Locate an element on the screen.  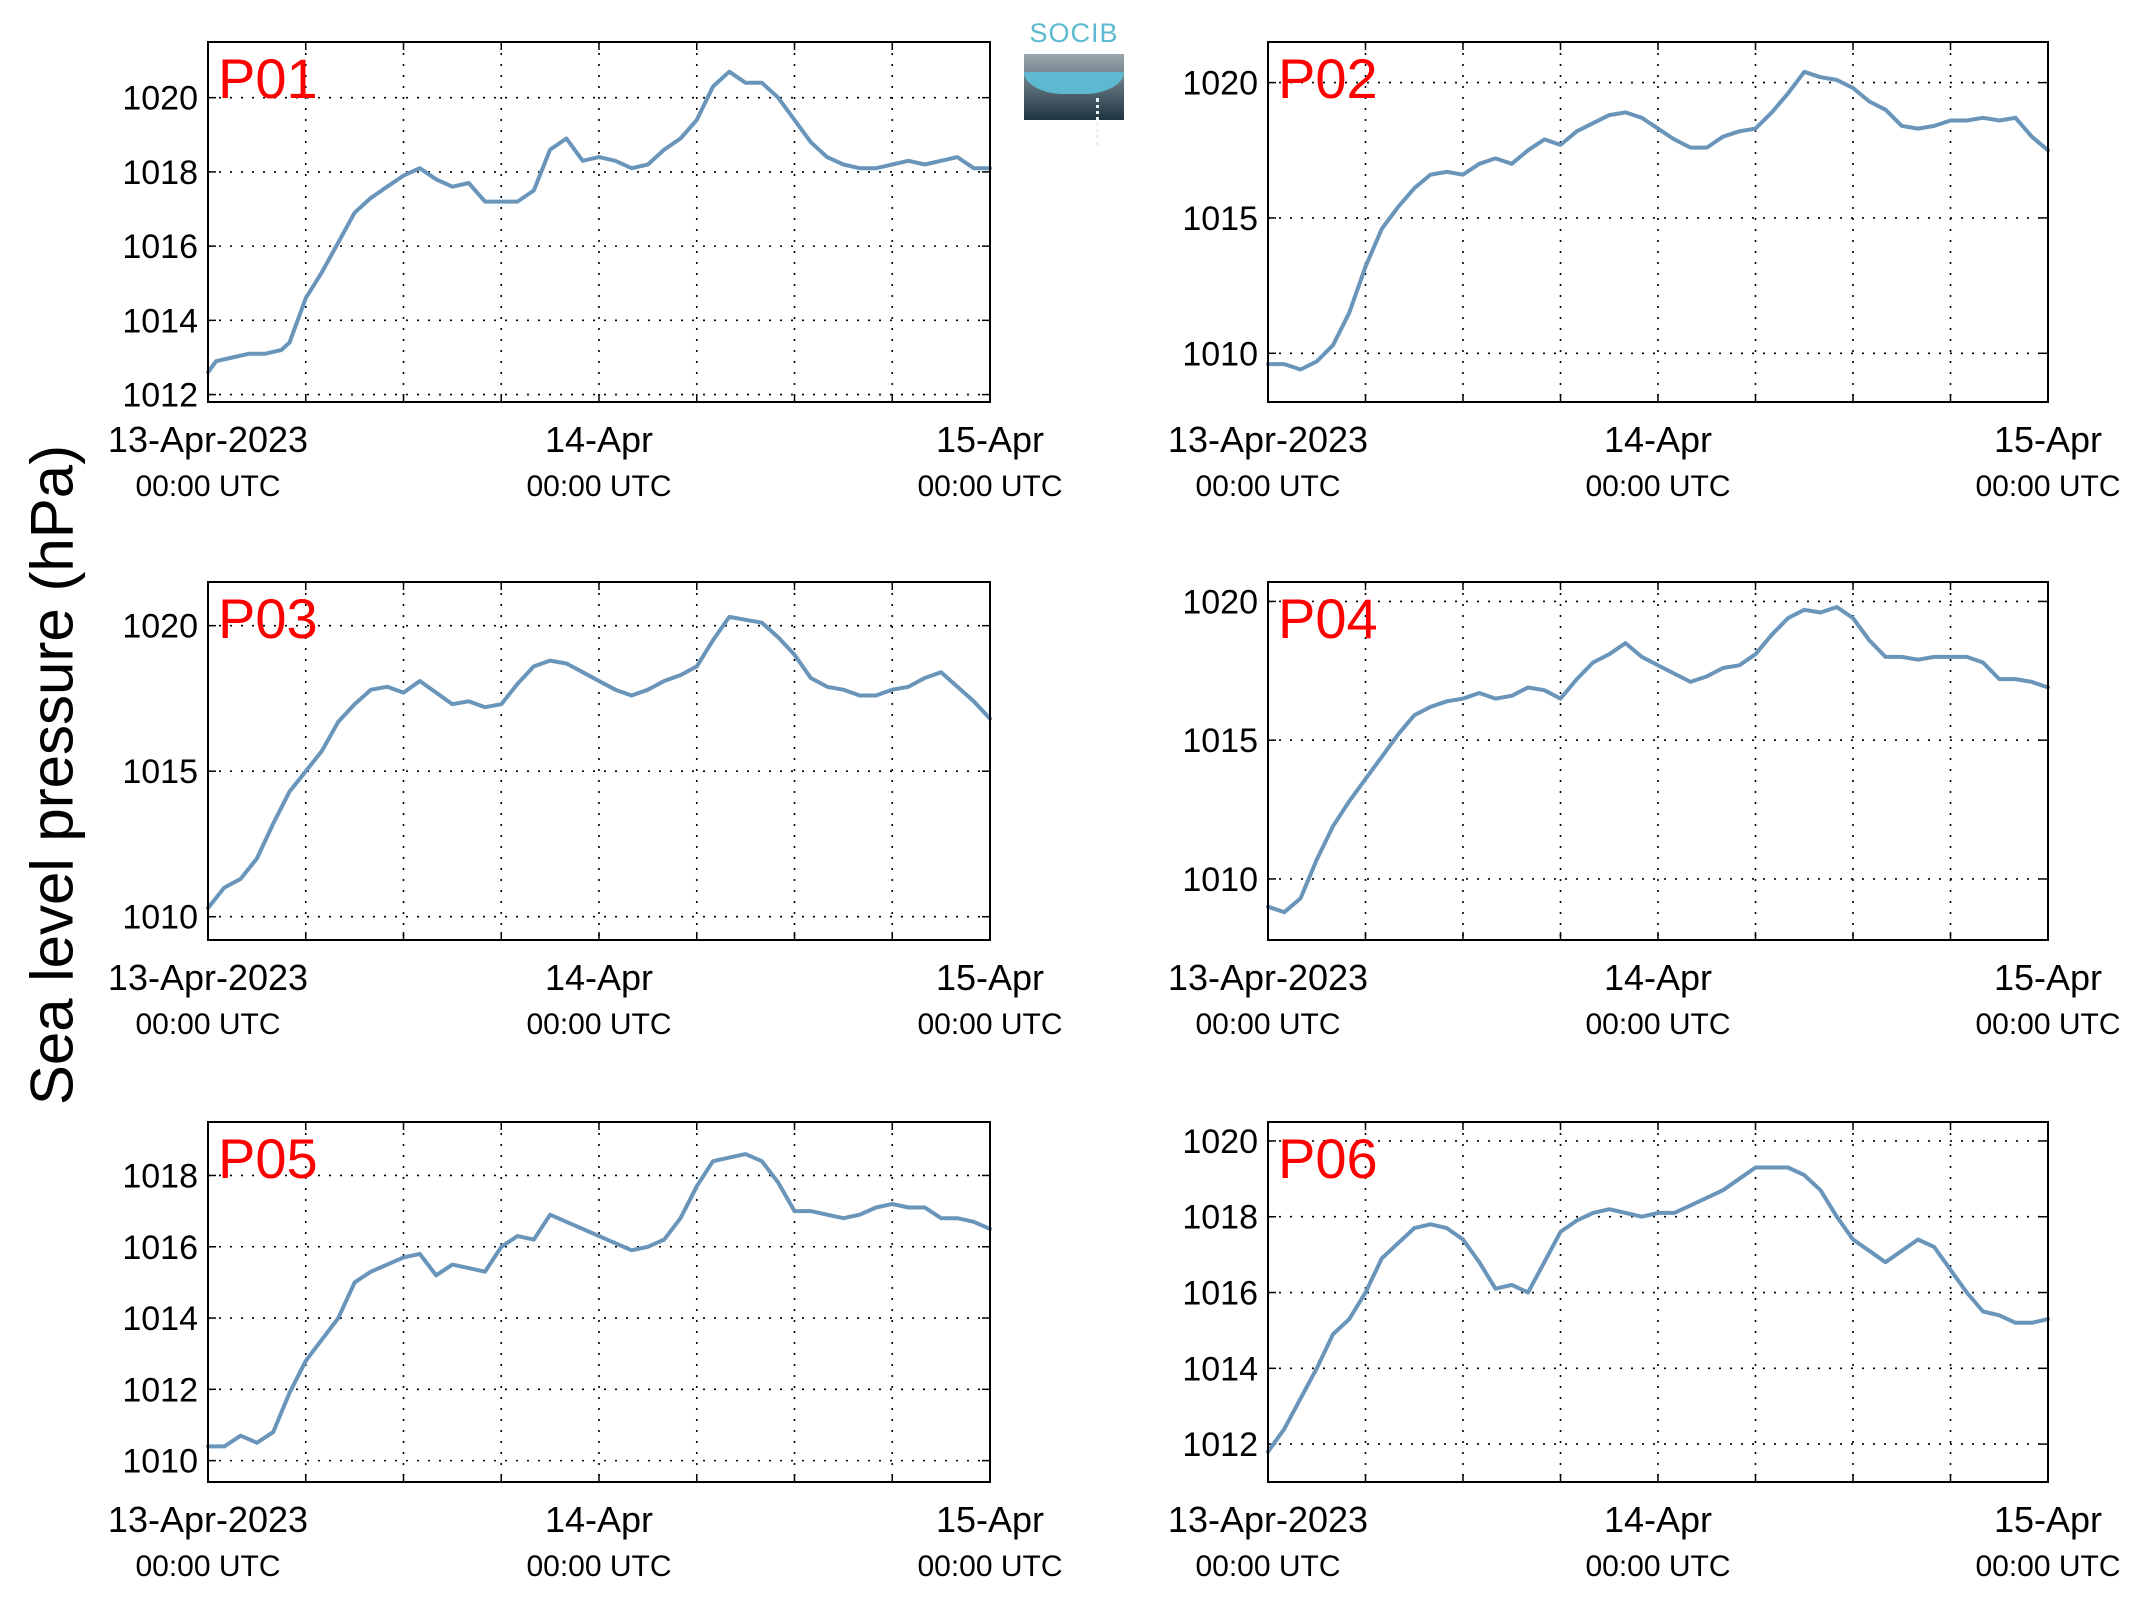
logo-text: SOCIB is located at coordinates (1074, 33).